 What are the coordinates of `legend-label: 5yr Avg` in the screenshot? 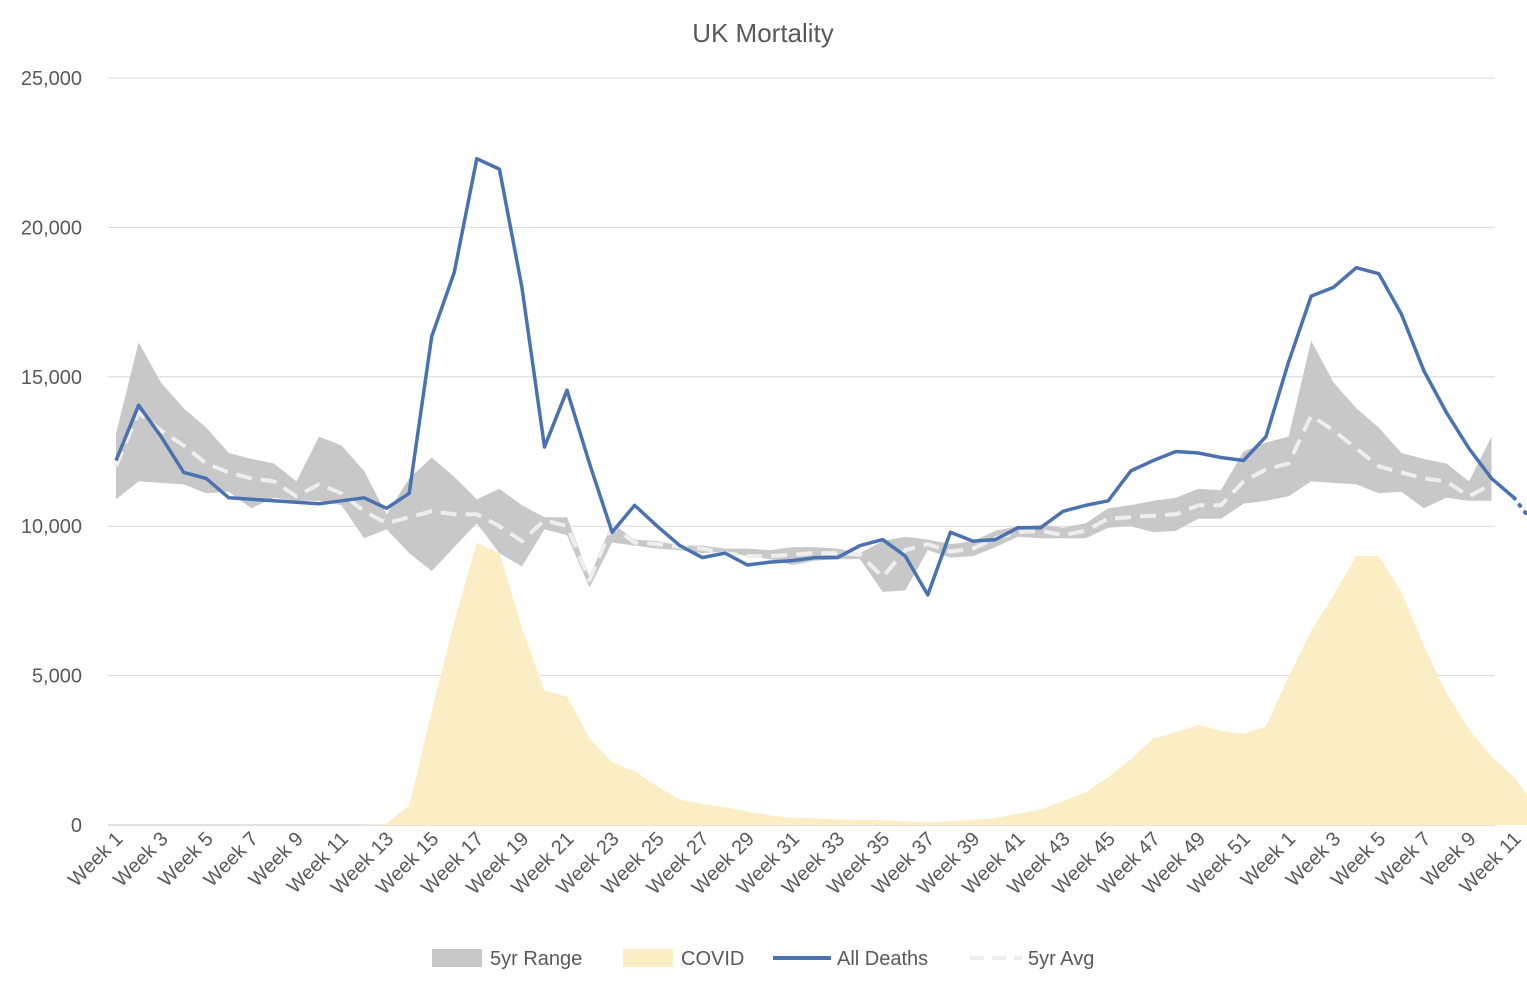 It's located at (1061, 959).